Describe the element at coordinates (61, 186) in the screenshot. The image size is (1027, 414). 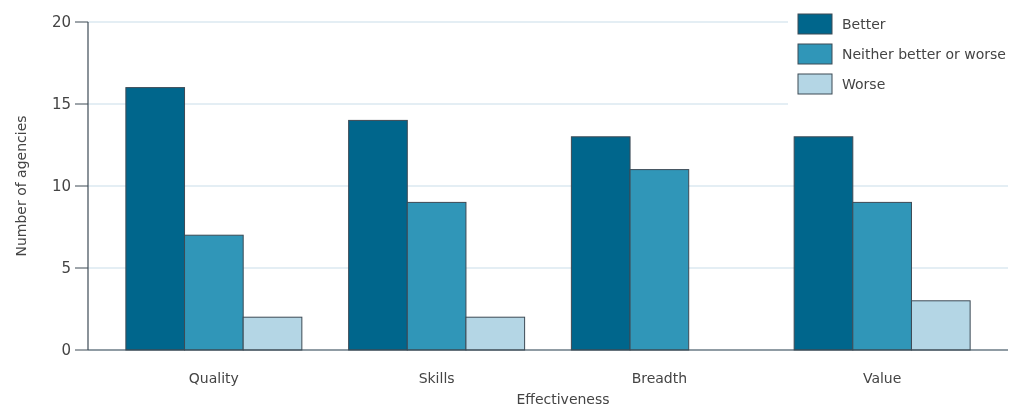
I see `y-tick-label: 10` at that location.